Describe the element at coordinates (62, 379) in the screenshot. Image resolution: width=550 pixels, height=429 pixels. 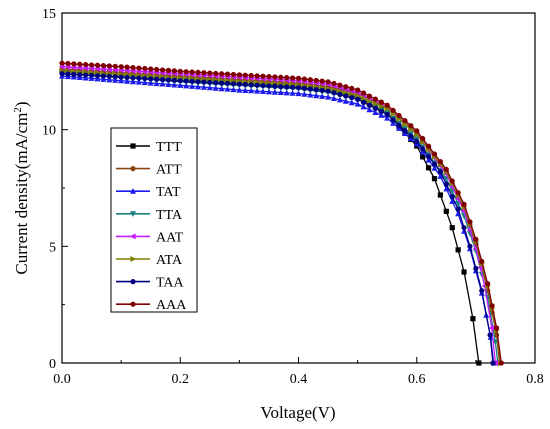
I see `x-tick-label: 0.0` at that location.